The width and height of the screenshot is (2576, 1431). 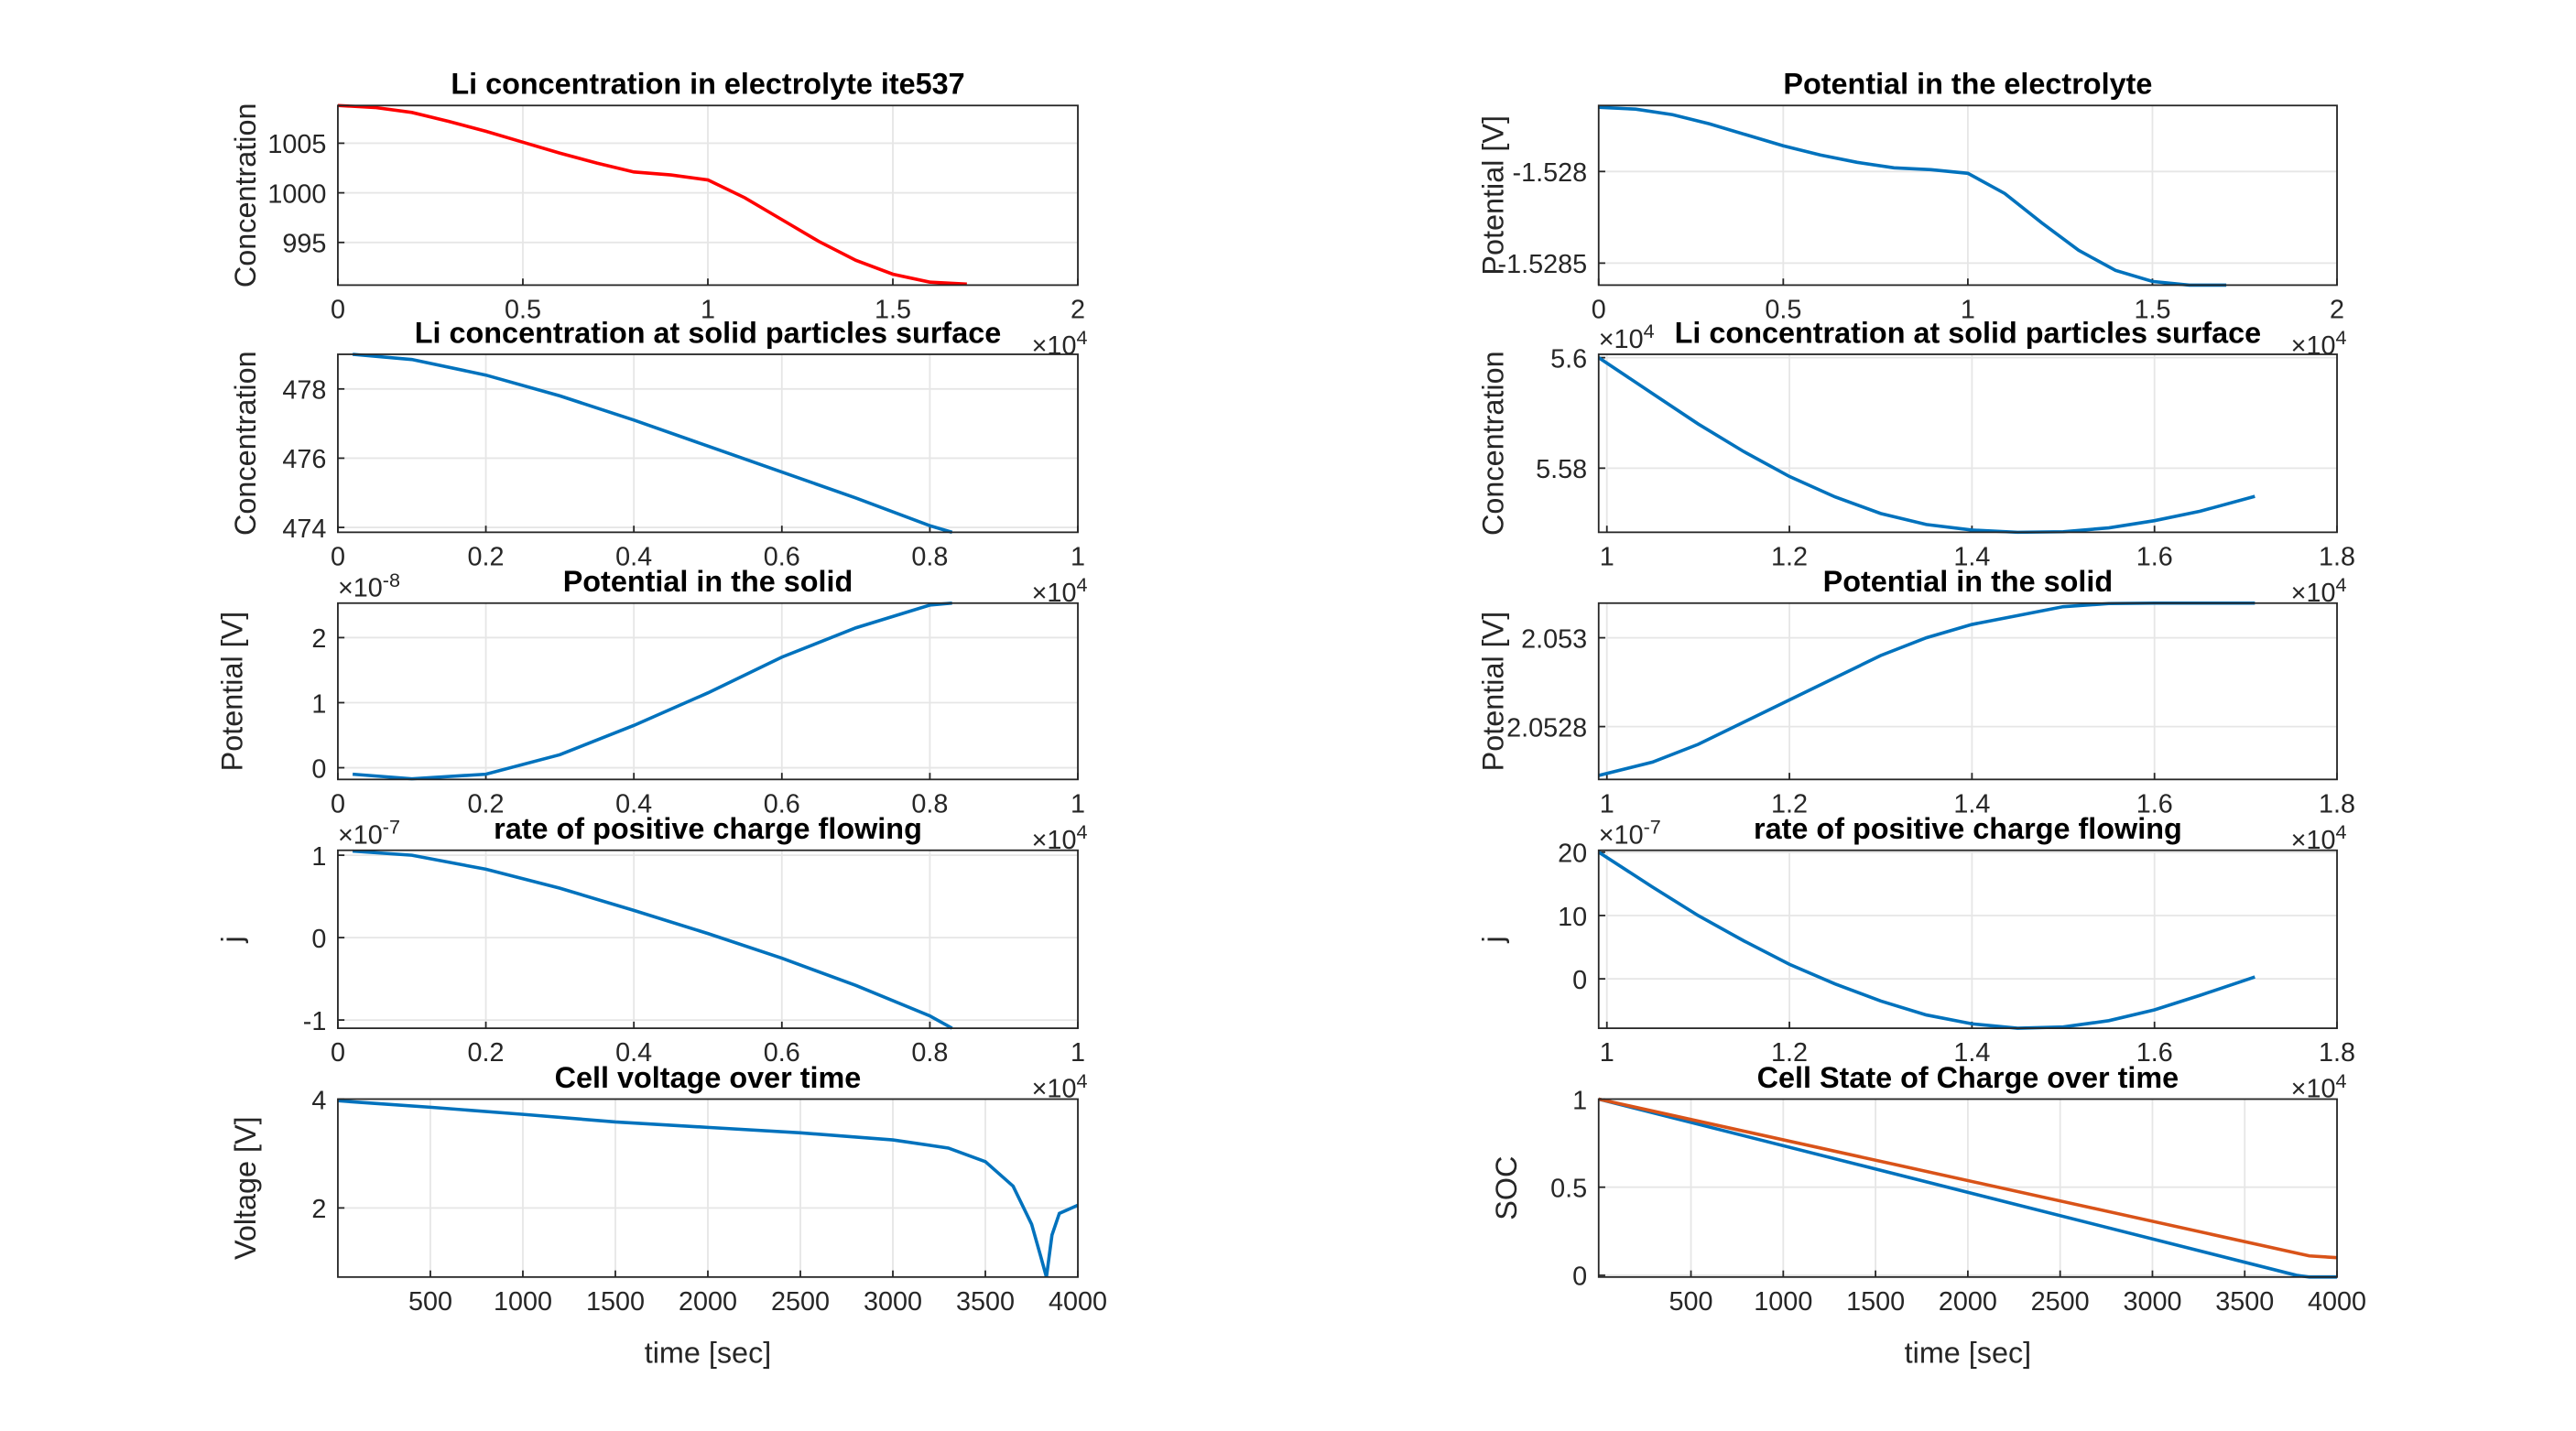 What do you see at coordinates (245, 1188) in the screenshot?
I see `y-axis-label: Voltage [V]` at bounding box center [245, 1188].